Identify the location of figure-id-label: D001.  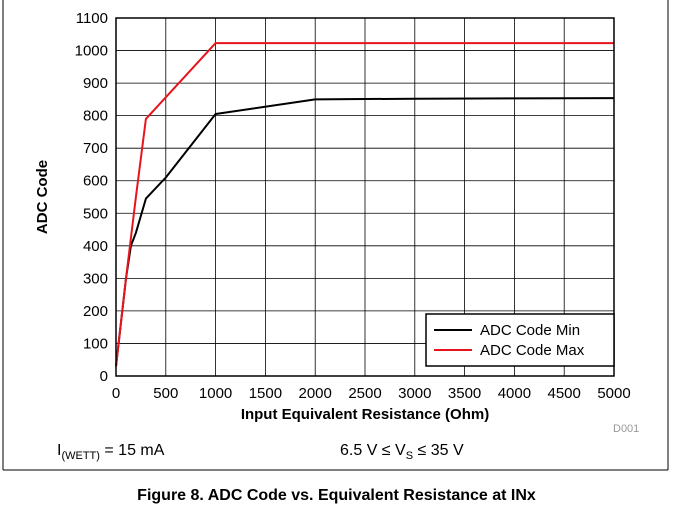
(626, 429).